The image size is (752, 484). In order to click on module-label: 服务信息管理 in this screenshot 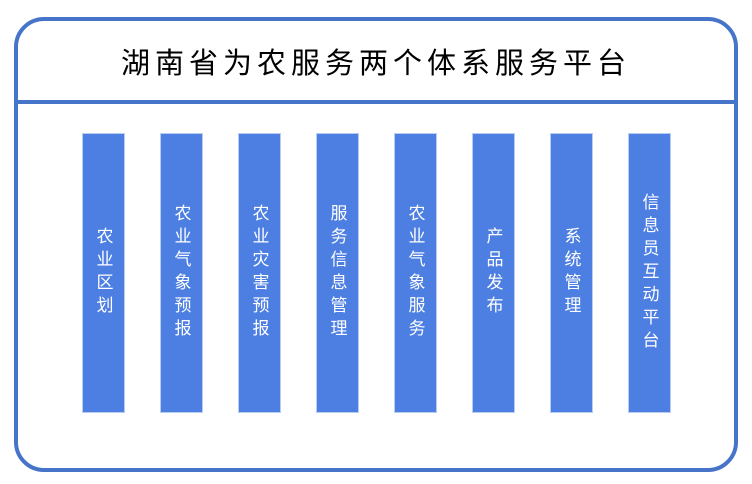, I will do `click(337, 273)`.